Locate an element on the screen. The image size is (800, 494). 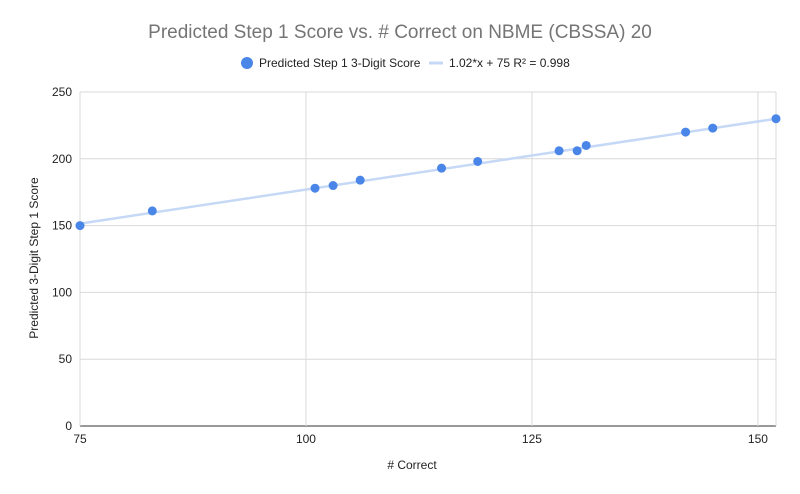
x-tick-label: 150 is located at coordinates (758, 439).